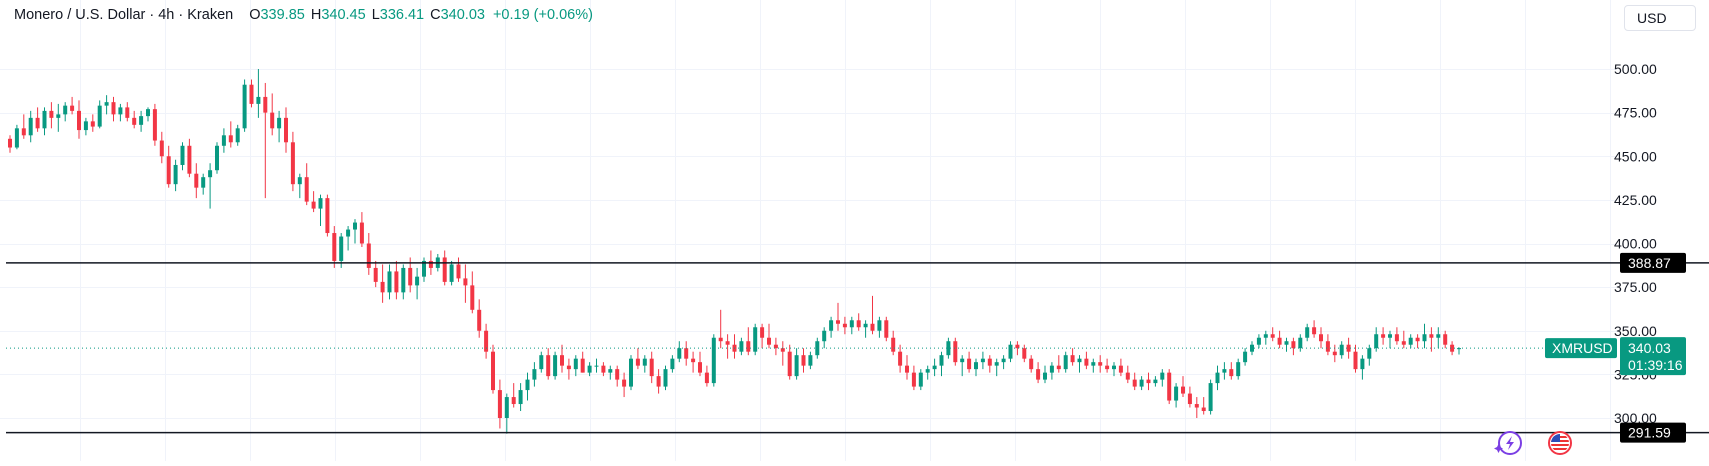  I want to click on y-tick-label: 300.00, so click(1635, 418).